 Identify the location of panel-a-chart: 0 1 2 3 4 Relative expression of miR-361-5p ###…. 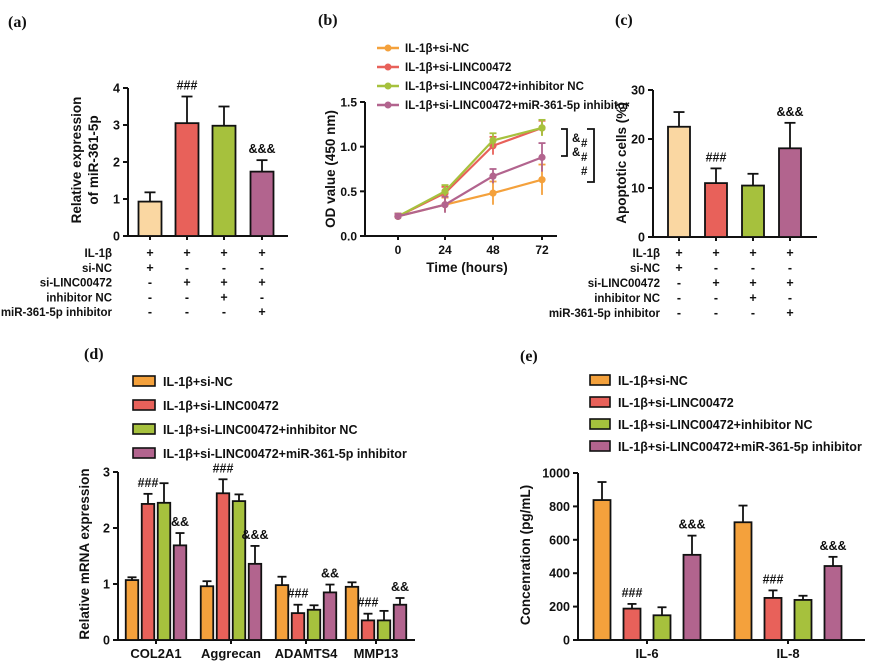
(144, 199).